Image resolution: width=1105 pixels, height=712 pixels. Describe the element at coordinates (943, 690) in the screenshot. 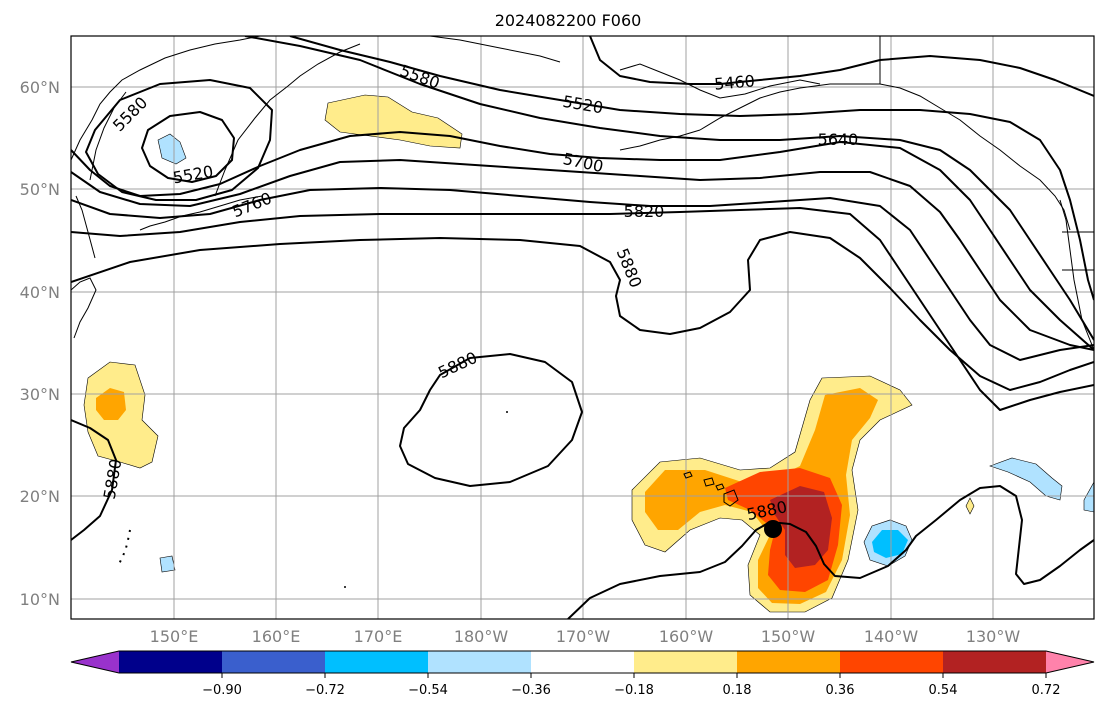

I see `colorbar-tick-label: 0.54` at that location.